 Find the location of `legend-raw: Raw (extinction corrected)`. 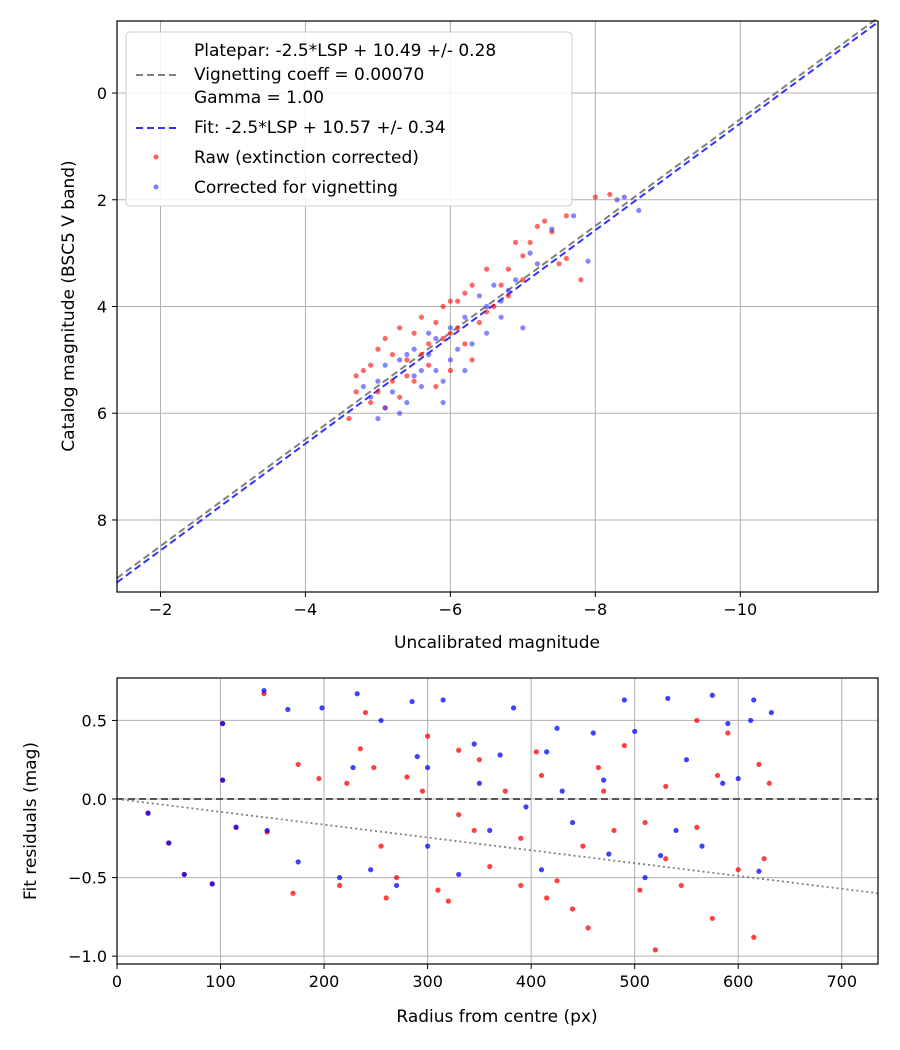

legend-raw: Raw (extinction corrected) is located at coordinates (306, 158).